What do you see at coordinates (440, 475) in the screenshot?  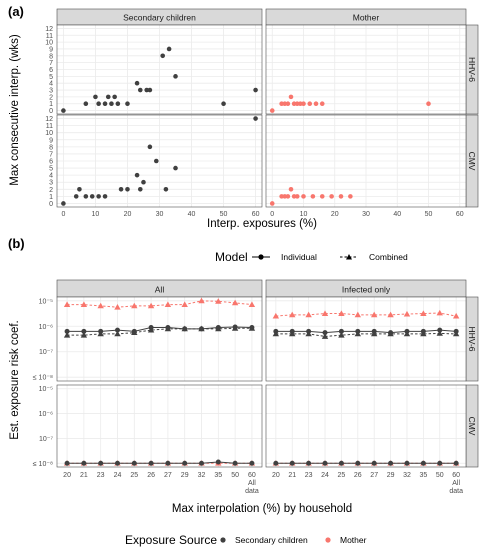 I see `chart-b-xtick-label: 50` at bounding box center [440, 475].